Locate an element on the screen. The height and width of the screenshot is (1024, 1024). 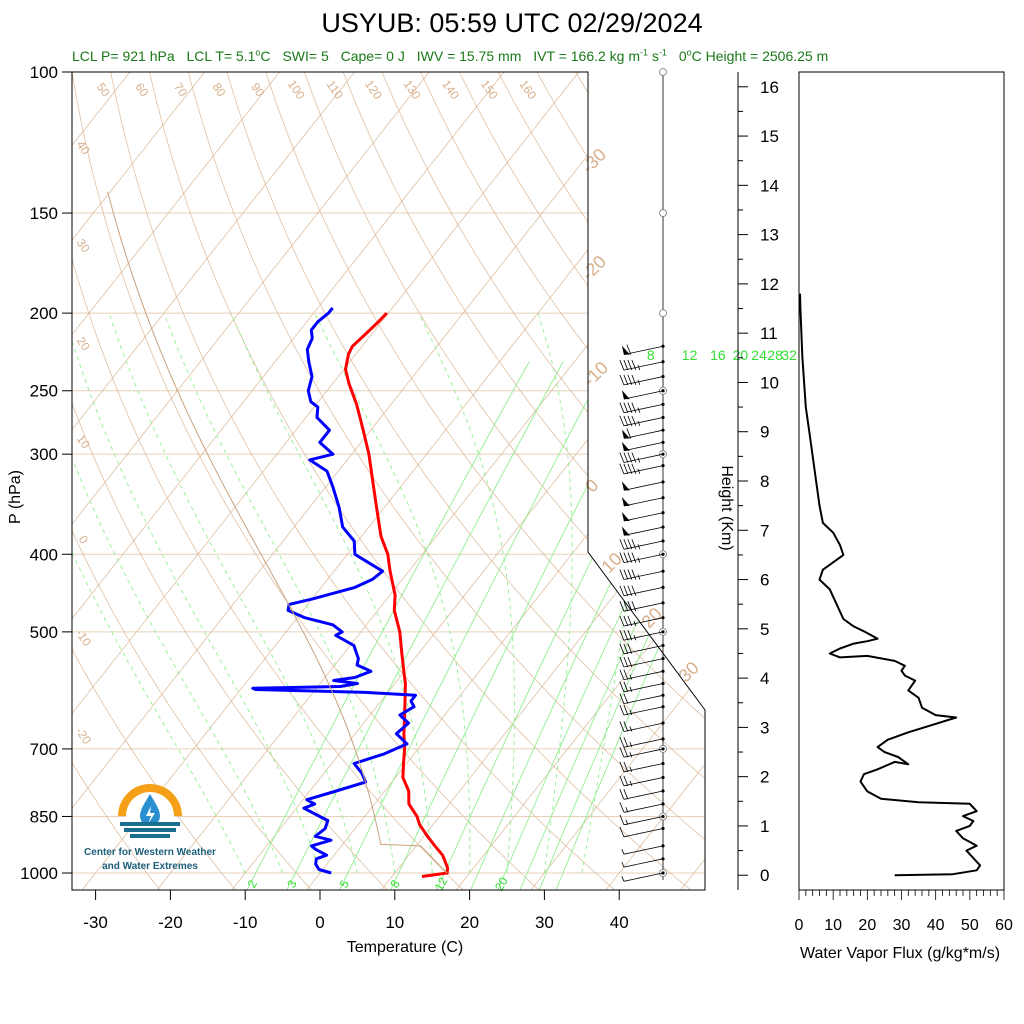
temperature-tick-label: 0 is located at coordinates (319, 922).